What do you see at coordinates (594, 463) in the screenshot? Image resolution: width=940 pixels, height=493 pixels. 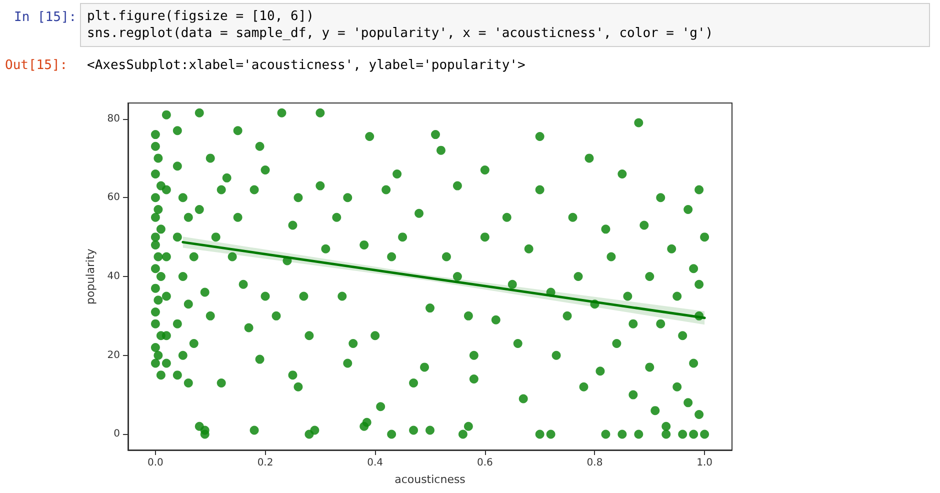 I see `x-tick-label: 0.8` at bounding box center [594, 463].